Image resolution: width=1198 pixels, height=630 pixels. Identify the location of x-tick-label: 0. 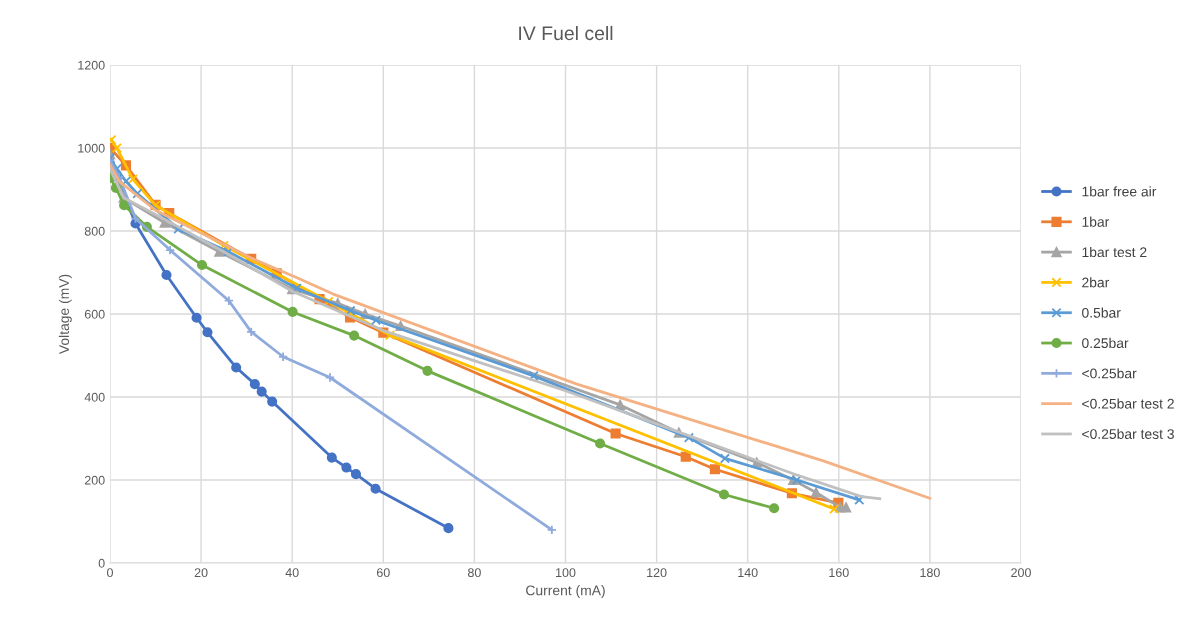
(110, 573).